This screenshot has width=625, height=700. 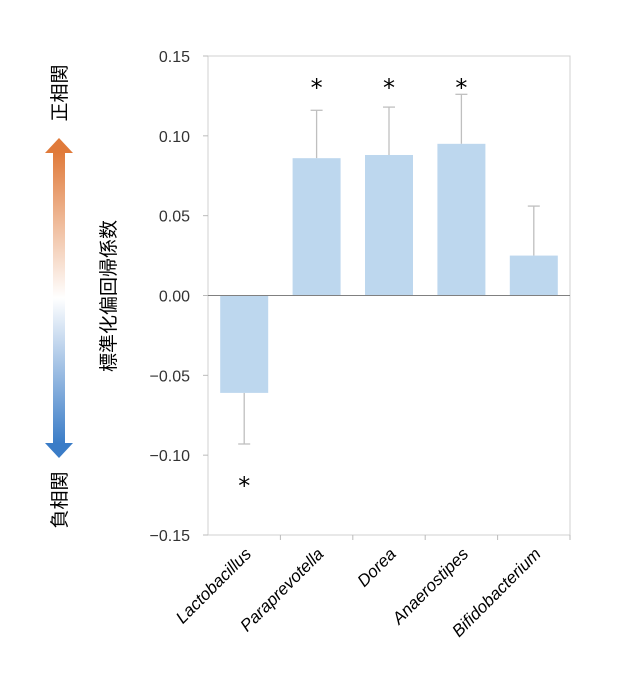 I want to click on y-tick-label: 0.00, so click(x=174, y=297).